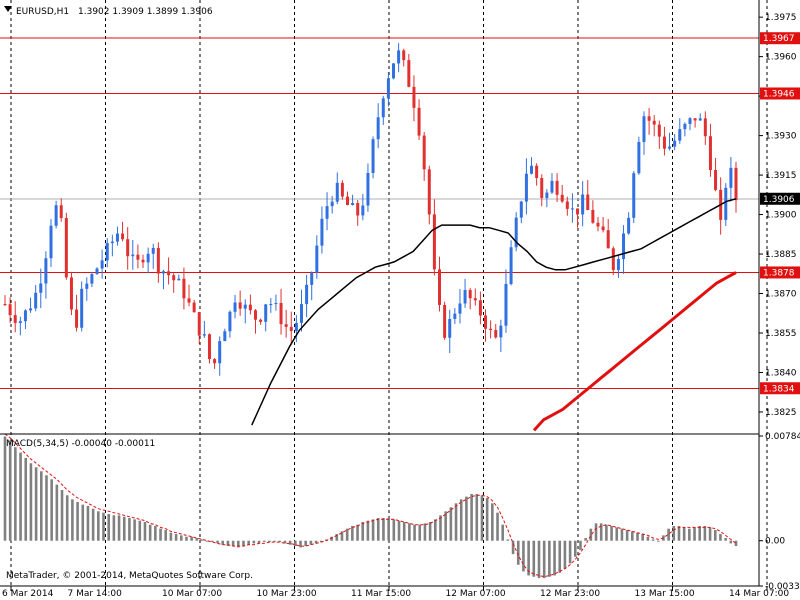  Describe the element at coordinates (781, 58) in the screenshot. I see `y-tick-label: 1.3960` at that location.